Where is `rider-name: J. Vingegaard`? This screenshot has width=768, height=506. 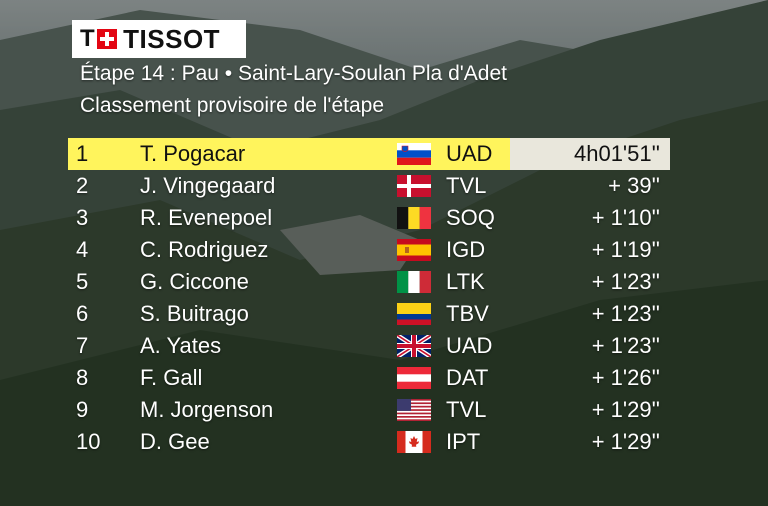
rider-name: J. Vingegaard is located at coordinates (208, 185).